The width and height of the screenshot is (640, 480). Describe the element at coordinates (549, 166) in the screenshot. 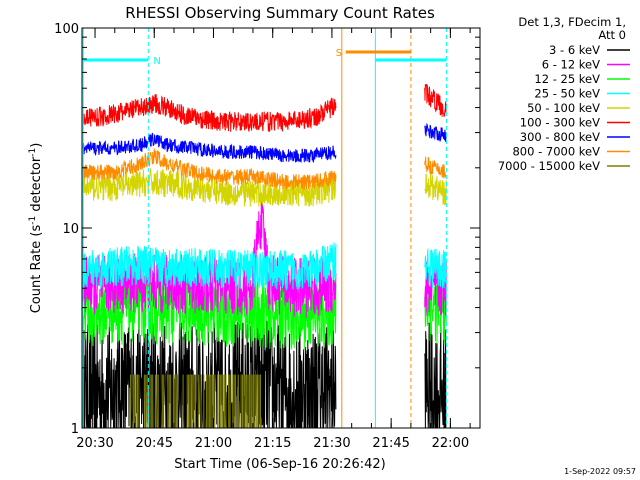

I see `legend-label: 7000 - 15000 keV` at that location.